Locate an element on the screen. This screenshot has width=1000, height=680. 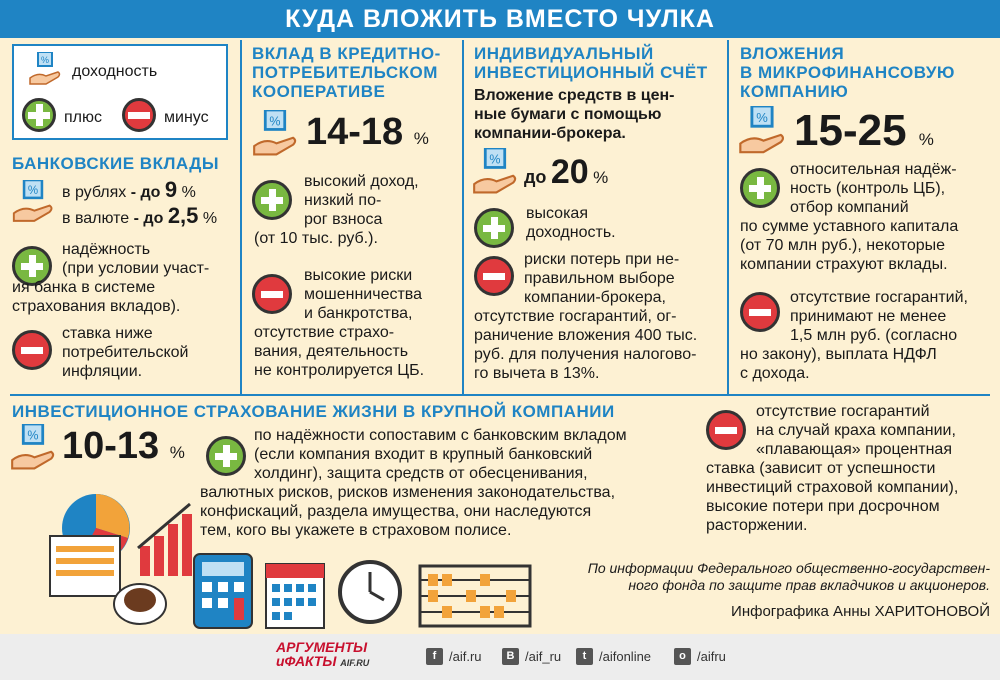
odnoklassniki-icon: o is located at coordinates (682, 656).